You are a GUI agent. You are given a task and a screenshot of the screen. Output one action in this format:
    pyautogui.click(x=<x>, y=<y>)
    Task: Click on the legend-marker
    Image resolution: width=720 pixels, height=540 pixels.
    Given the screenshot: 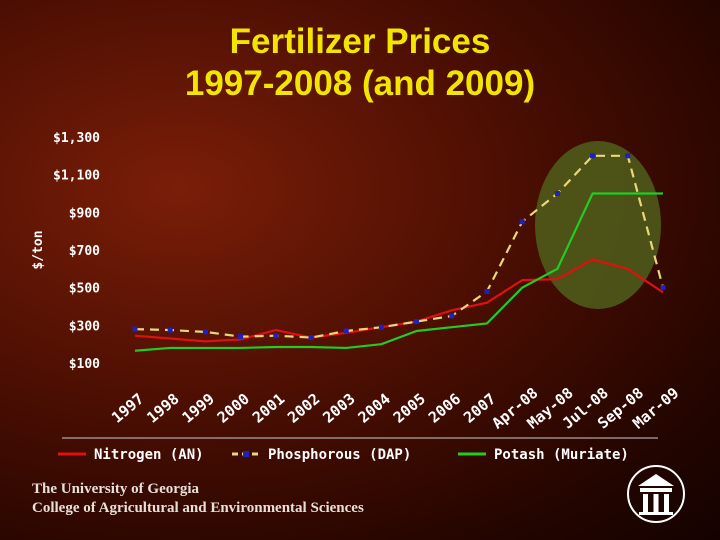 What is the action you would take?
    pyautogui.click(x=246, y=454)
    